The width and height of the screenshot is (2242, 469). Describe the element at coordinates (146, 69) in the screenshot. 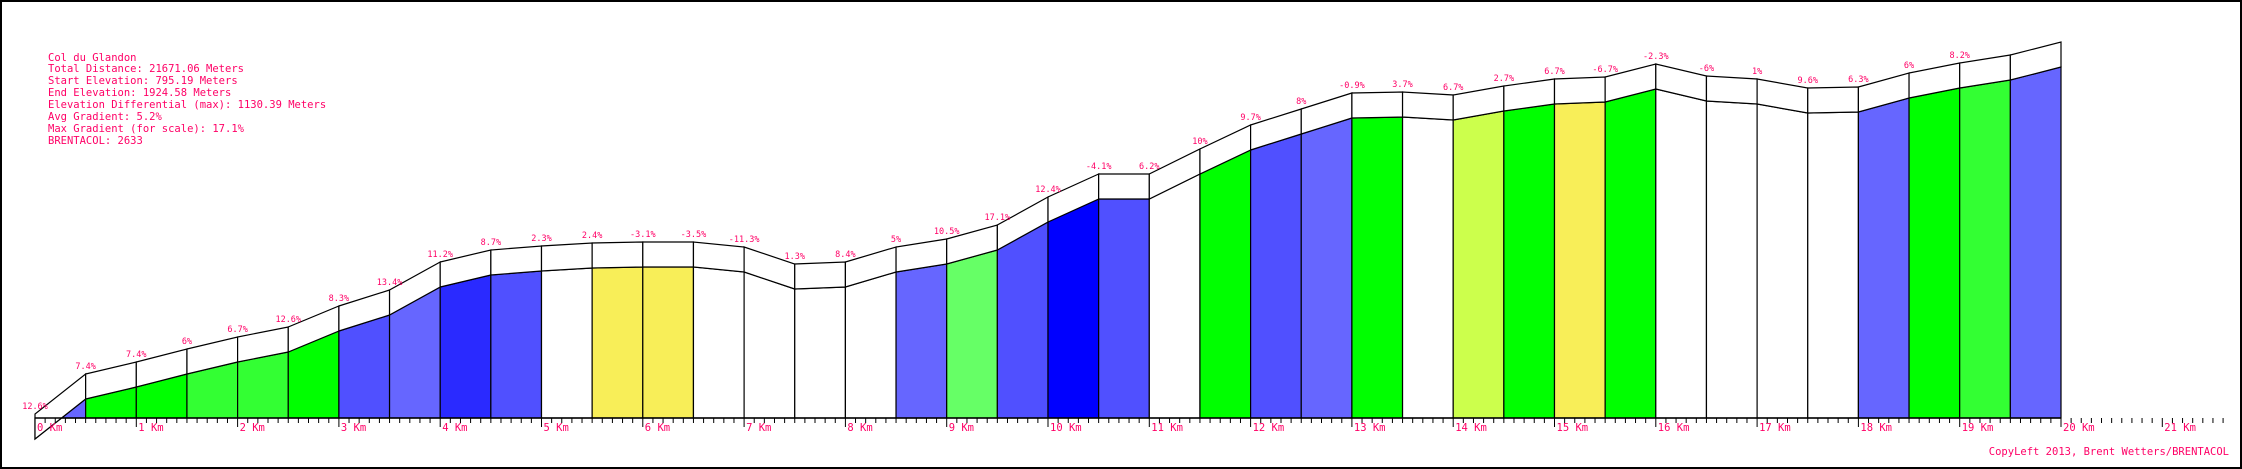

I see `total-distance: Total Distance: 21671.06 Meters` at that location.